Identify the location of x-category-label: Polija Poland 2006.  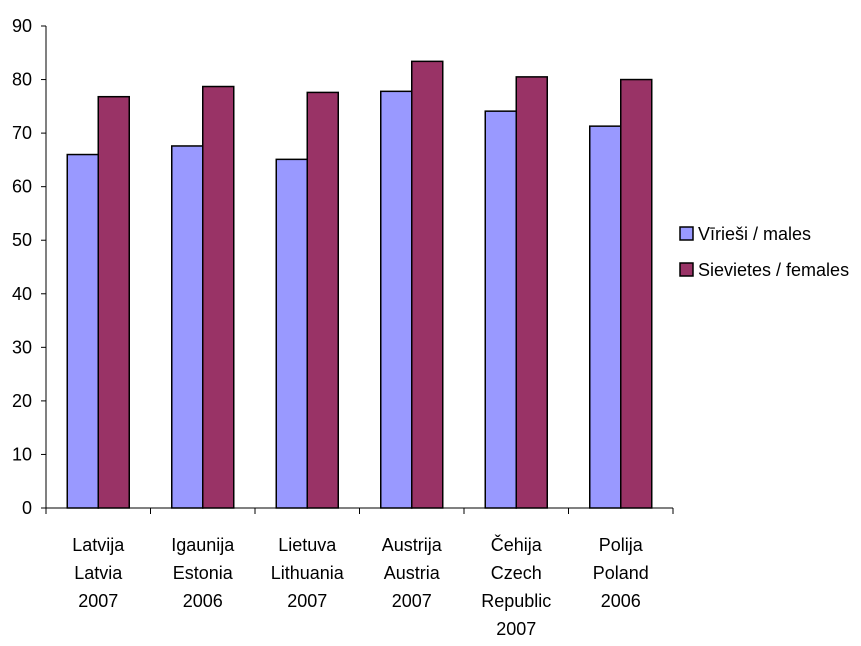
(621, 573).